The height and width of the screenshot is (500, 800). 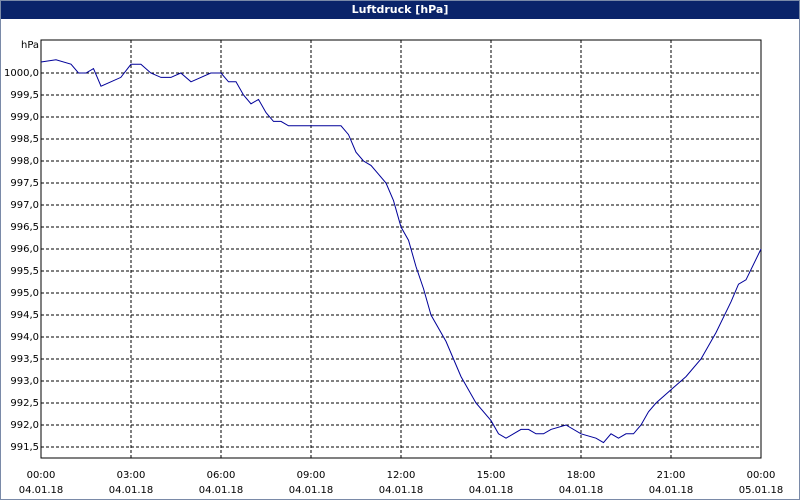 What do you see at coordinates (131, 475) in the screenshot?
I see `x-tick-label: 03:00` at bounding box center [131, 475].